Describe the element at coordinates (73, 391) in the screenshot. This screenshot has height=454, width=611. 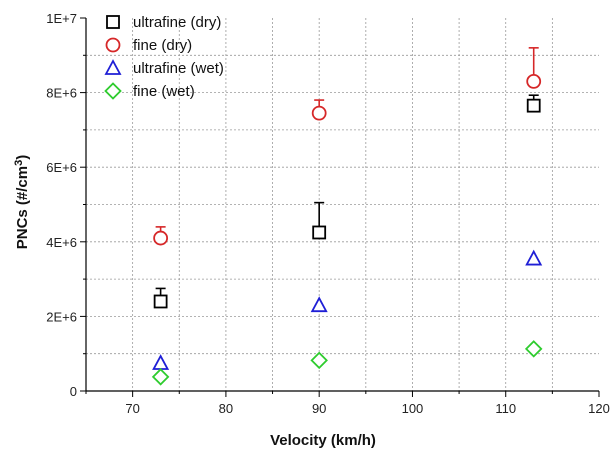
I see `y-tick-label: 0` at that location.